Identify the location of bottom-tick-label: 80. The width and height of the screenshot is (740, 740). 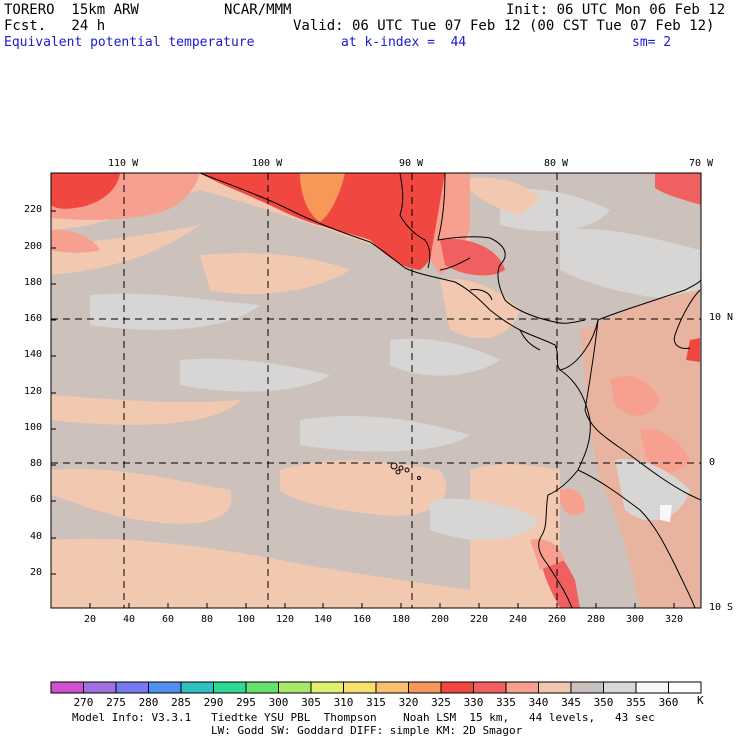
(207, 619).